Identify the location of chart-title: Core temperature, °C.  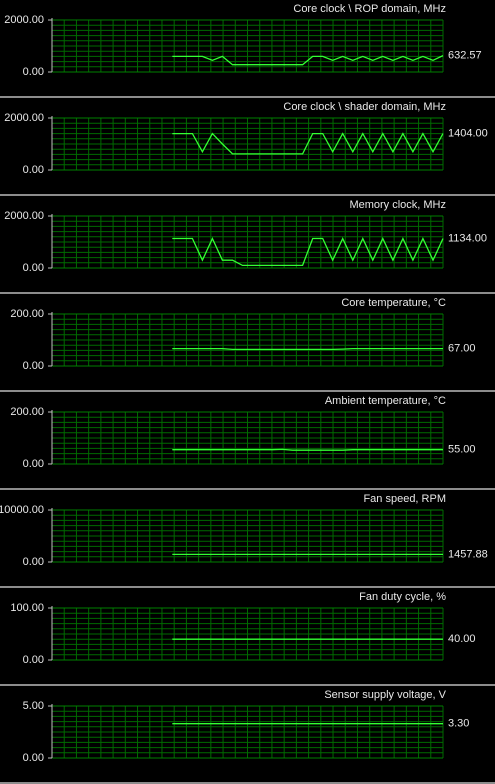
(393, 303).